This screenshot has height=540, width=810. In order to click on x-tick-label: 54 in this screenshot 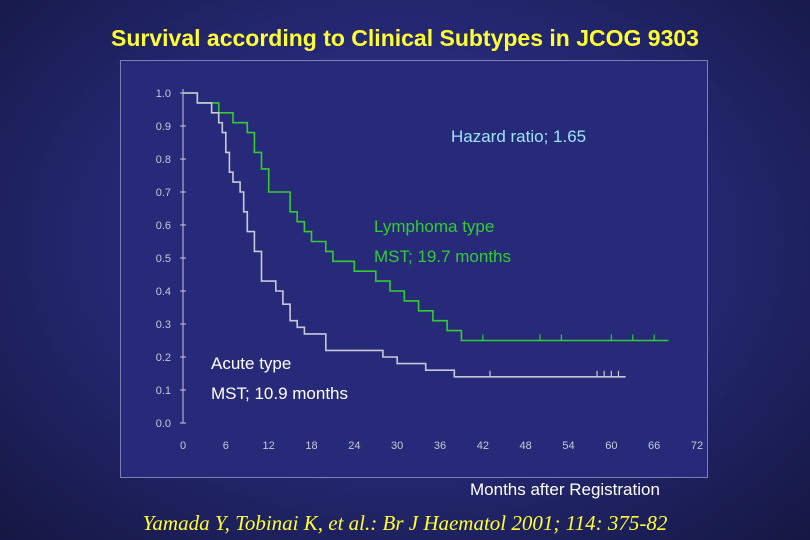, I will do `click(568, 446)`.